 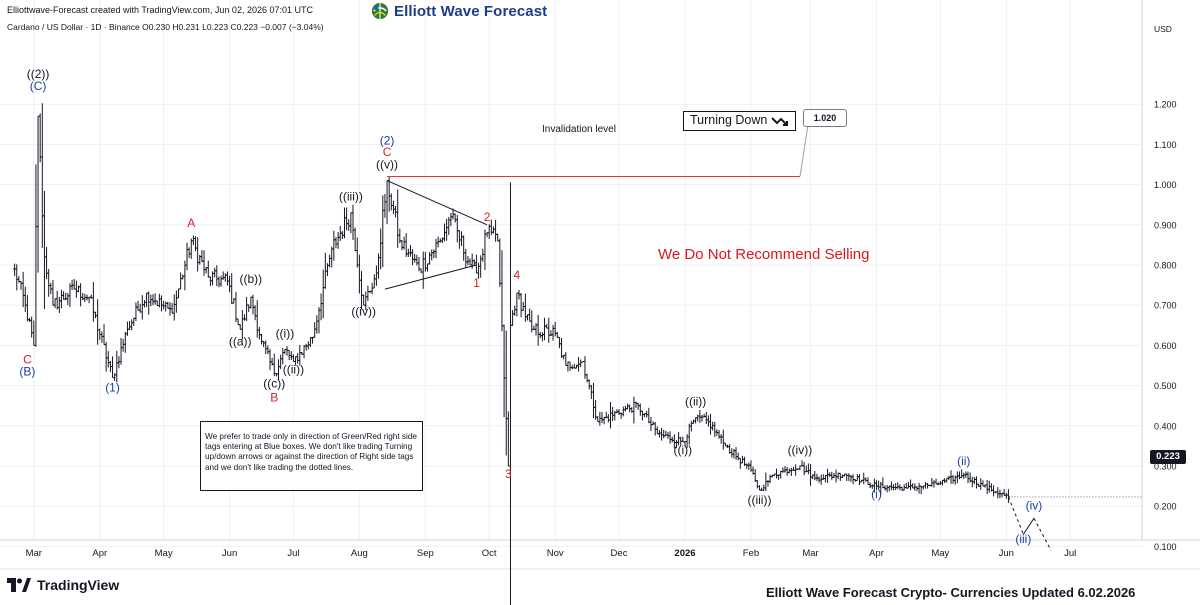 What do you see at coordinates (810, 553) in the screenshot?
I see `x-tick-label: Mar` at bounding box center [810, 553].